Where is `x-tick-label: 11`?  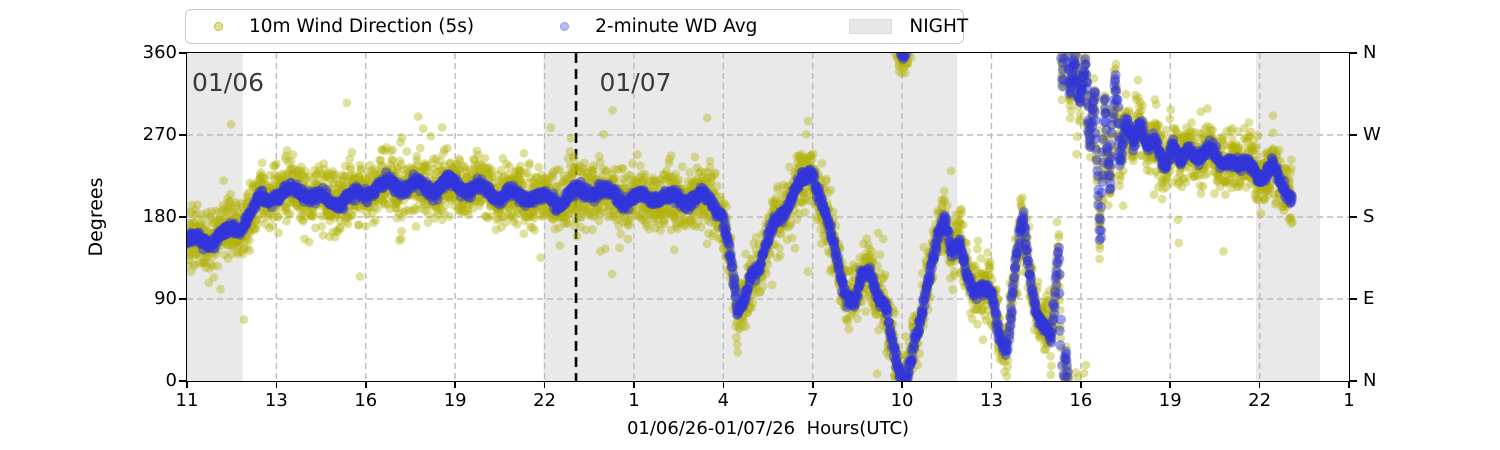
x-tick-label: 11 is located at coordinates (187, 400).